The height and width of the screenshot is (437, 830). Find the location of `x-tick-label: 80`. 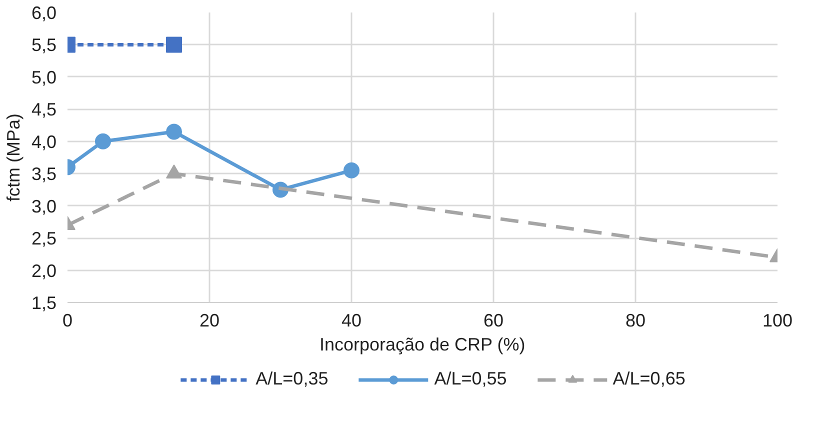

x-tick-label: 80 is located at coordinates (635, 320).